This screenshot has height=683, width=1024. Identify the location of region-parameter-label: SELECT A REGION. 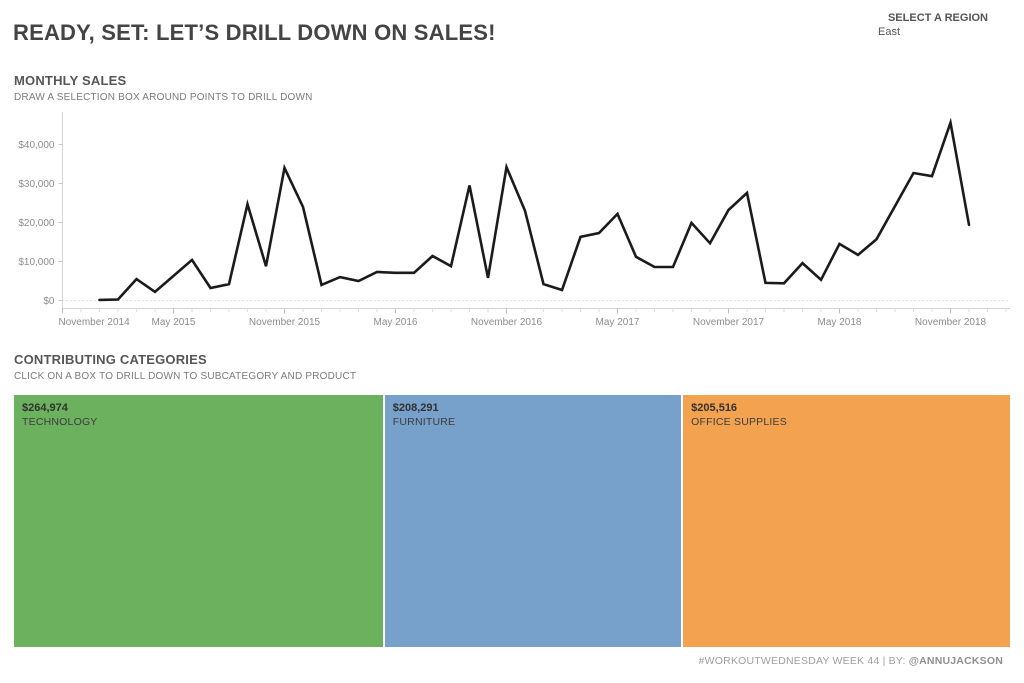
(937, 18).